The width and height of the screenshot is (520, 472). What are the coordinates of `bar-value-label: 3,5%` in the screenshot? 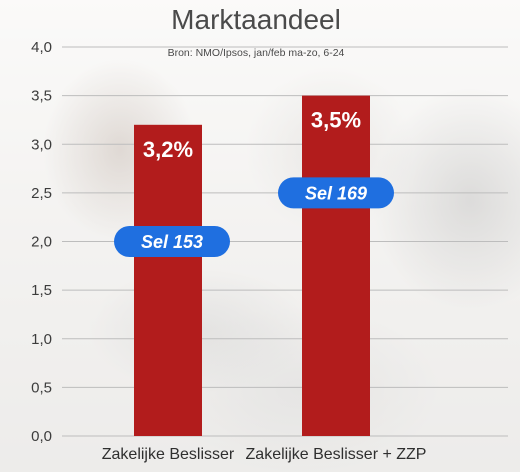 It's located at (336, 120).